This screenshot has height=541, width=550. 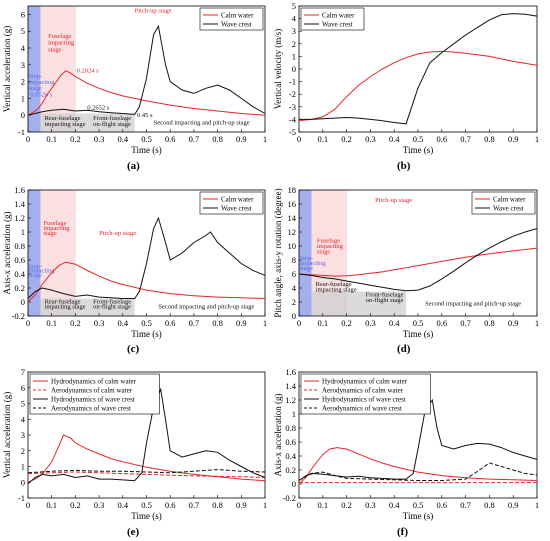 I want to click on annotation: 0.0526 s, so click(x=41, y=95).